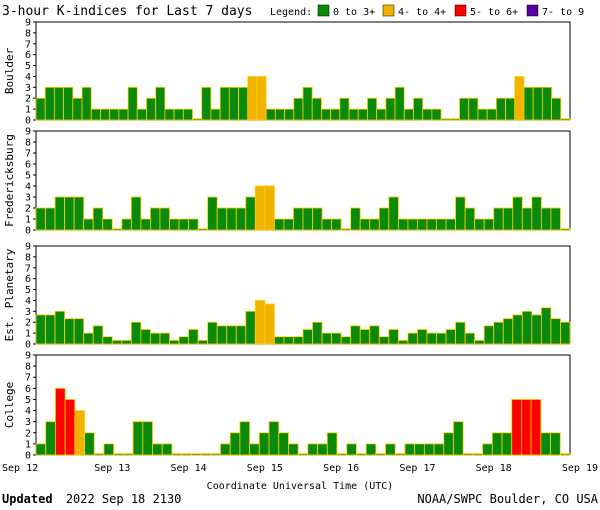 This screenshot has height=510, width=600. I want to click on y-tick-label: 9, so click(28, 247).